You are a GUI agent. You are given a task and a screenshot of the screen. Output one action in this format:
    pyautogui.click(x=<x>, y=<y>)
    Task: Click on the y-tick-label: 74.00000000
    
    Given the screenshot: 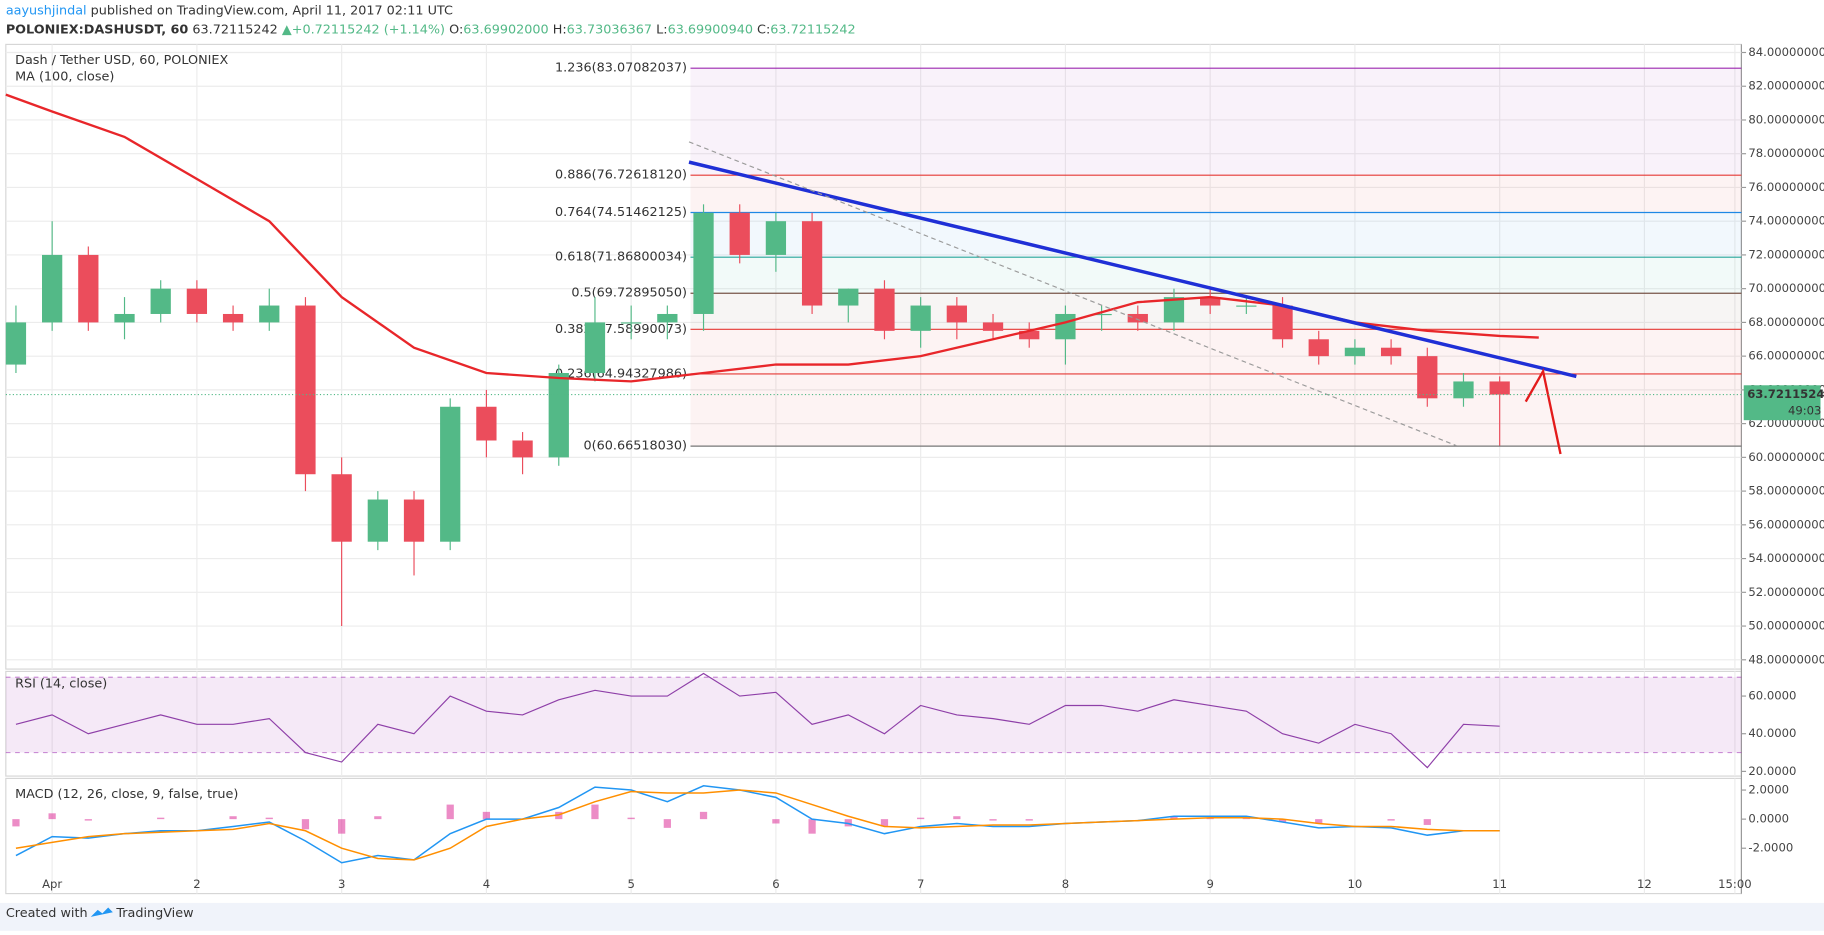 What is the action you would take?
    pyautogui.click(x=1786, y=221)
    